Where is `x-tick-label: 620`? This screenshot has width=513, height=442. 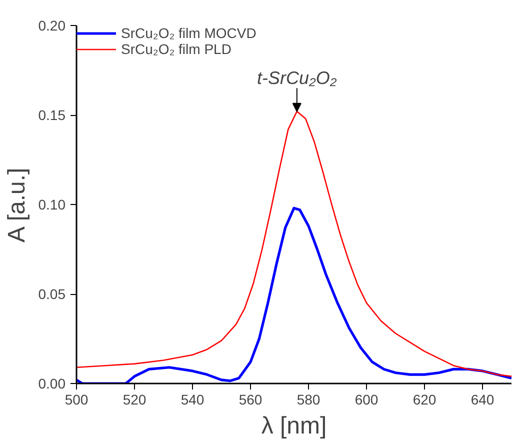 x-tick-label: 620 is located at coordinates (424, 400).